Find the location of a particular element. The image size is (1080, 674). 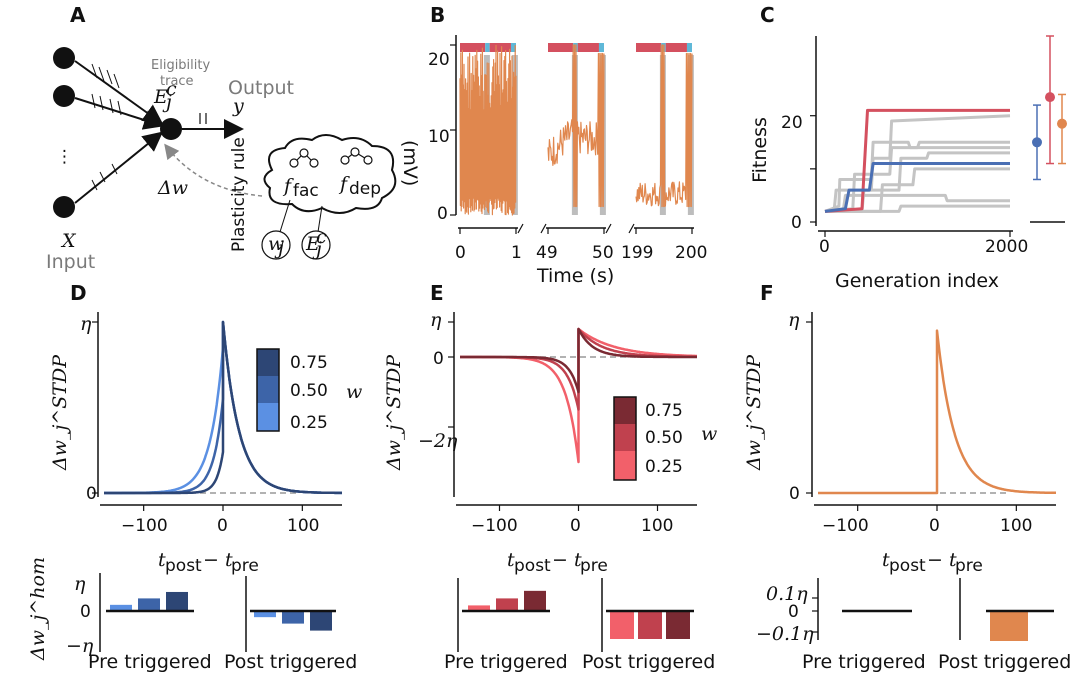

panel-label-c: C is located at coordinates (767, 15).